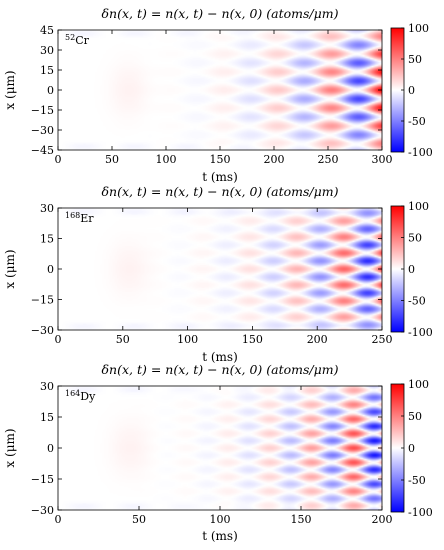  Describe the element at coordinates (42, 150) in the screenshot. I see `y-tick-label: −45` at that location.